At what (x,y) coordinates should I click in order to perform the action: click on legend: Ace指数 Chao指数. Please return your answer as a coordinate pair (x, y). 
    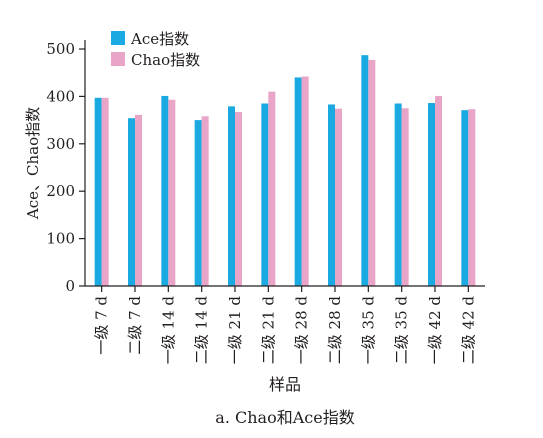
    Looking at the image, I should click on (155, 49).